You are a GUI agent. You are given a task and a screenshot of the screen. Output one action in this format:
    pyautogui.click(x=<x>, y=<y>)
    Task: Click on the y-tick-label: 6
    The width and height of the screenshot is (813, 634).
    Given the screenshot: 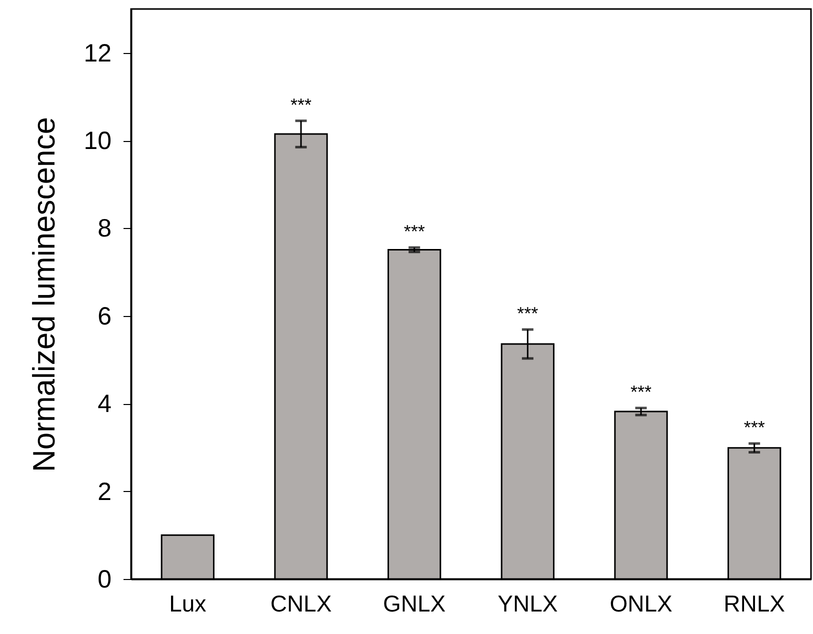 What is the action you would take?
    pyautogui.click(x=105, y=316)
    